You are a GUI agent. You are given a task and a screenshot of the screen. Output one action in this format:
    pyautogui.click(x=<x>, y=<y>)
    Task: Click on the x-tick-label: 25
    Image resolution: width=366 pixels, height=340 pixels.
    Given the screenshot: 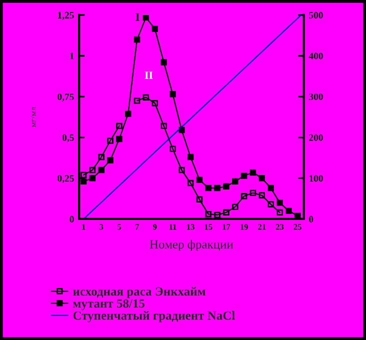 What is the action you would take?
    pyautogui.click(x=298, y=227)
    